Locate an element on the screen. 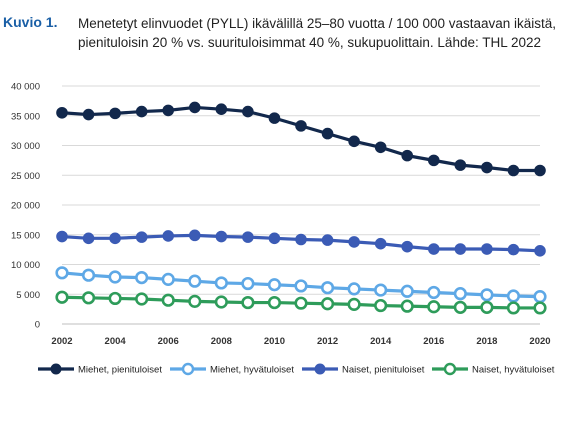 Image resolution: width=570 pixels, height=427 pixels. y-tick-label: 35 000 is located at coordinates (25, 116).